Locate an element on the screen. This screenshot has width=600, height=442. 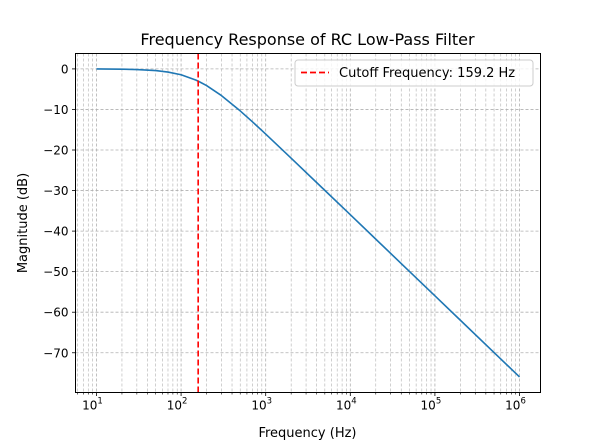
legend: Cutoff Frequency: 159.2 Hz is located at coordinates (414, 73).